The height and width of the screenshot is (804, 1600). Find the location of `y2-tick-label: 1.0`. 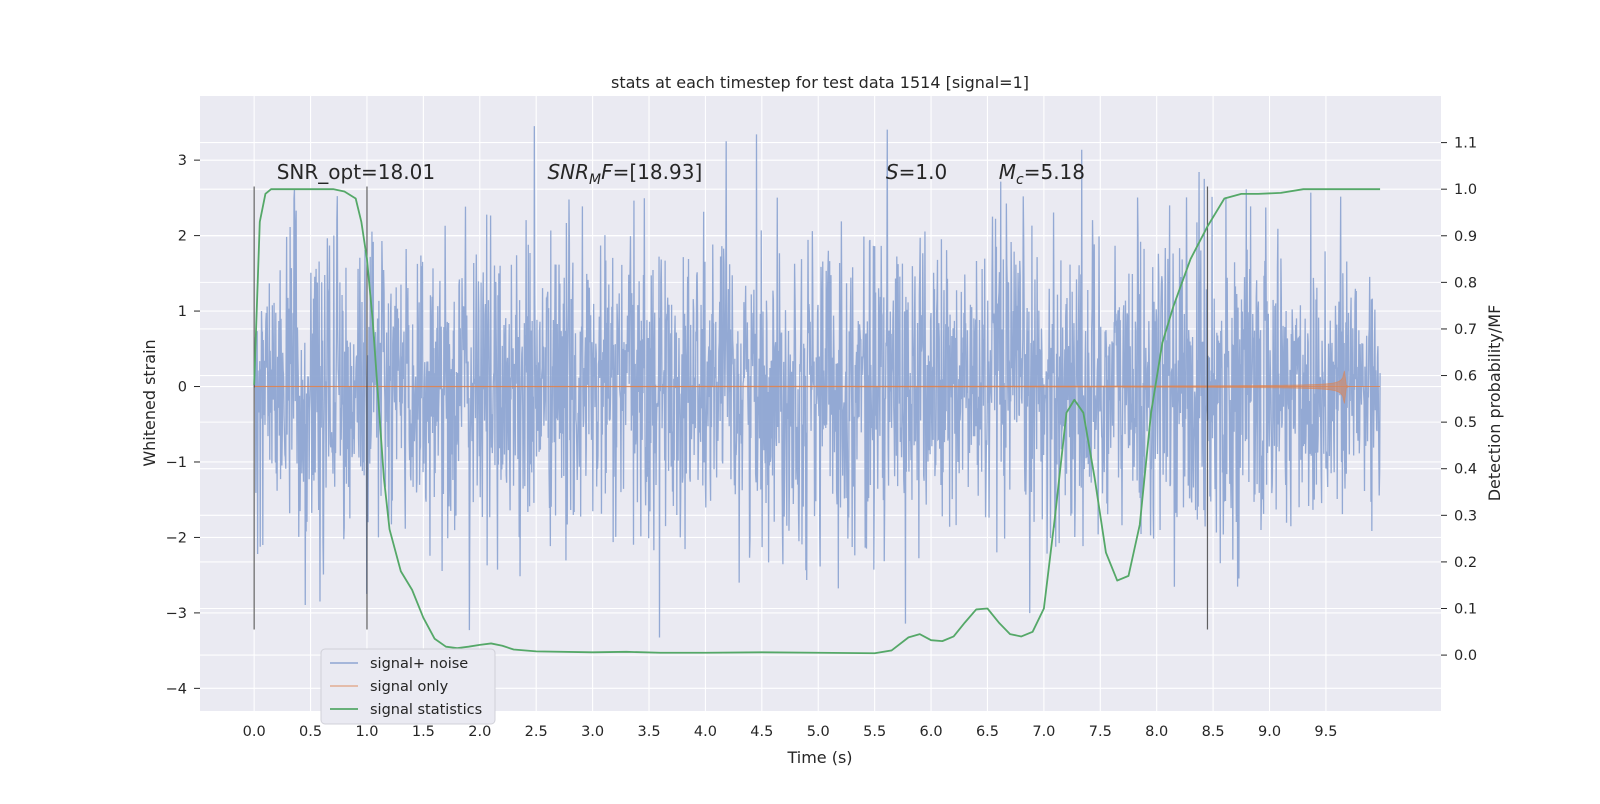

y2-tick-label: 1.0 is located at coordinates (1465, 190).